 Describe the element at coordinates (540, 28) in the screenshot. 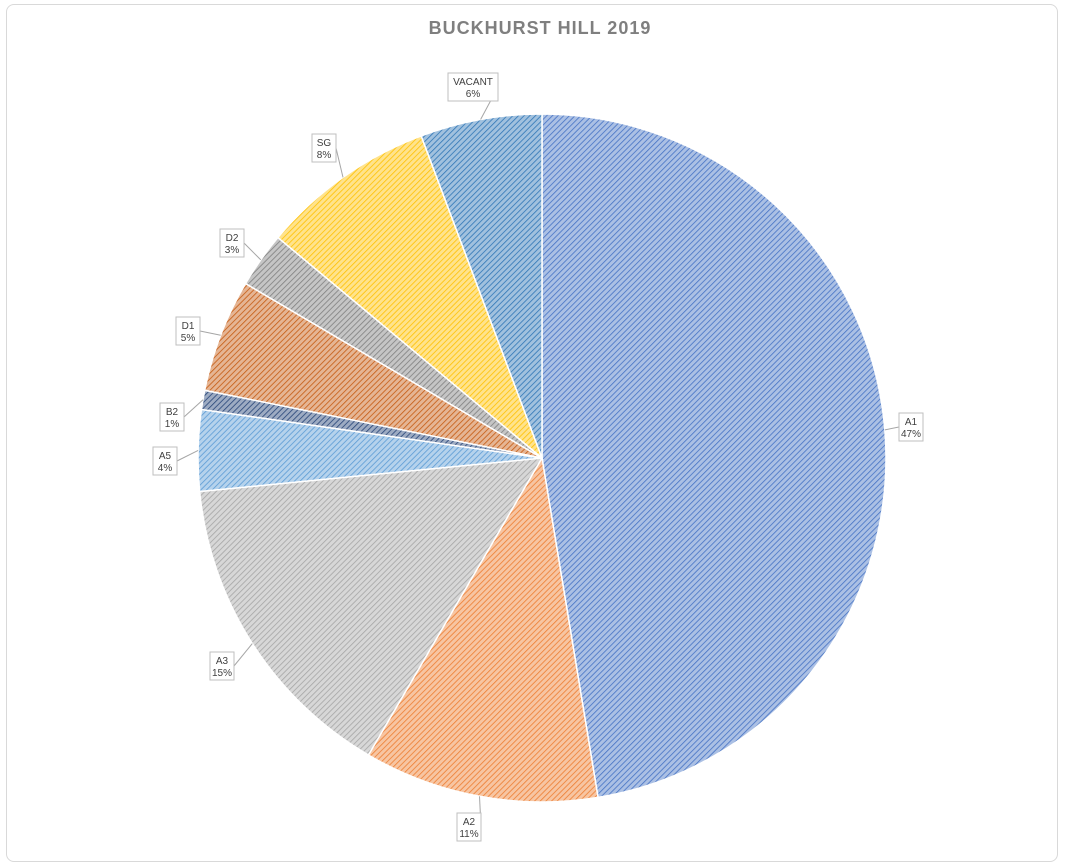

I see `chart-title: BUCKHURST HILL 2019` at that location.